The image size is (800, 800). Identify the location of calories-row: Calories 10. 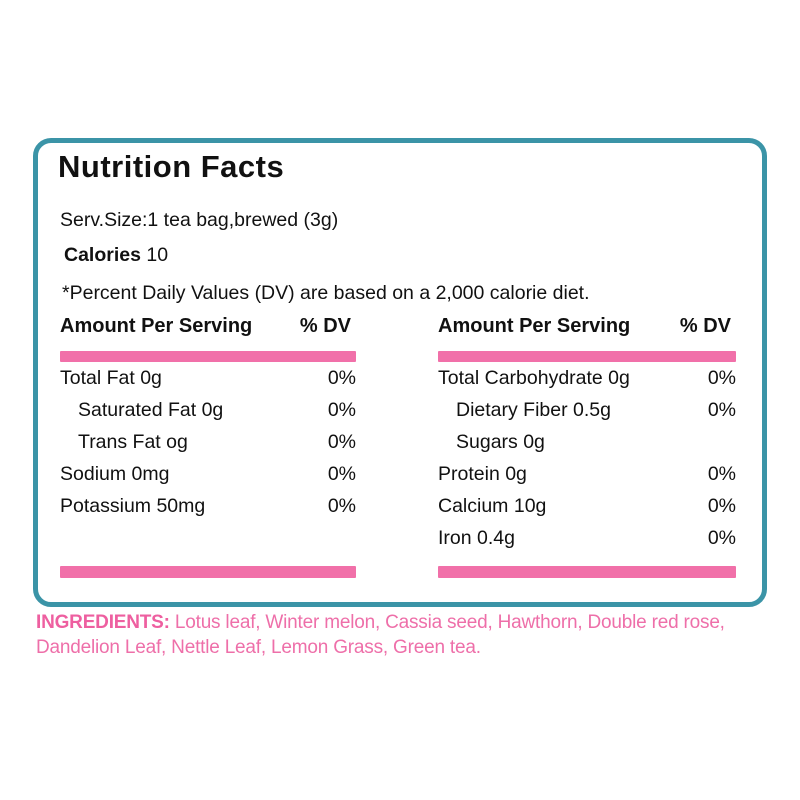
(116, 255).